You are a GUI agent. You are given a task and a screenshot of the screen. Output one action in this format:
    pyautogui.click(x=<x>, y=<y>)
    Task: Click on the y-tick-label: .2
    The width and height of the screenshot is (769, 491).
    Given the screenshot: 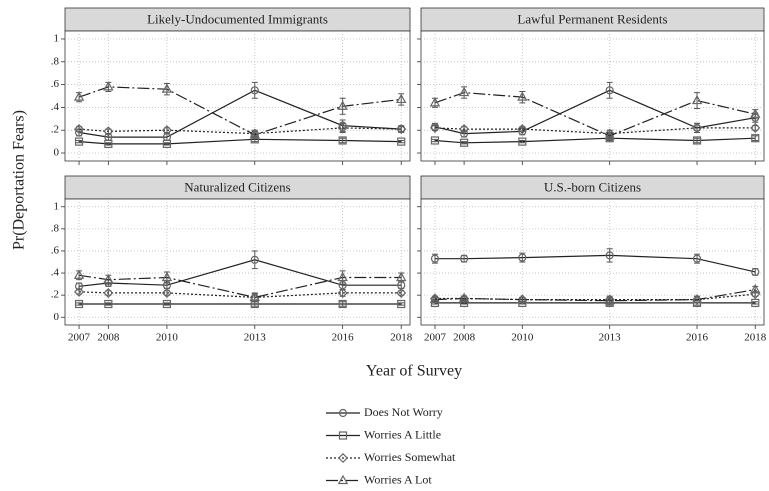 What is the action you would take?
    pyautogui.click(x=55, y=295)
    